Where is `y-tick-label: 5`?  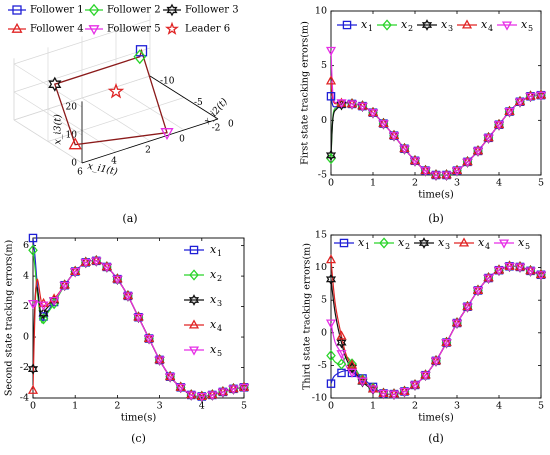
y-tick-label: 5 is located at coordinates (324, 300).